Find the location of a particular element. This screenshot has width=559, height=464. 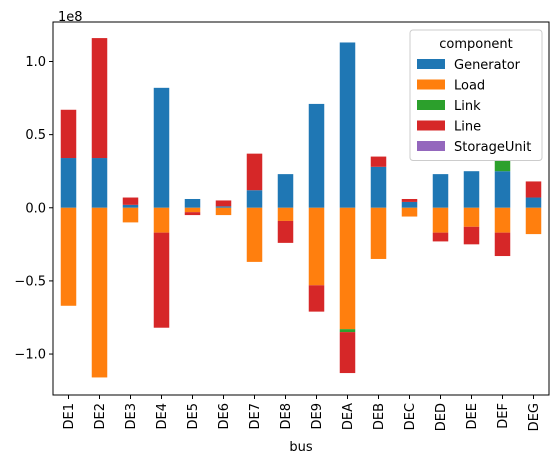

x-tick-label: DE6 is located at coordinates (224, 416).